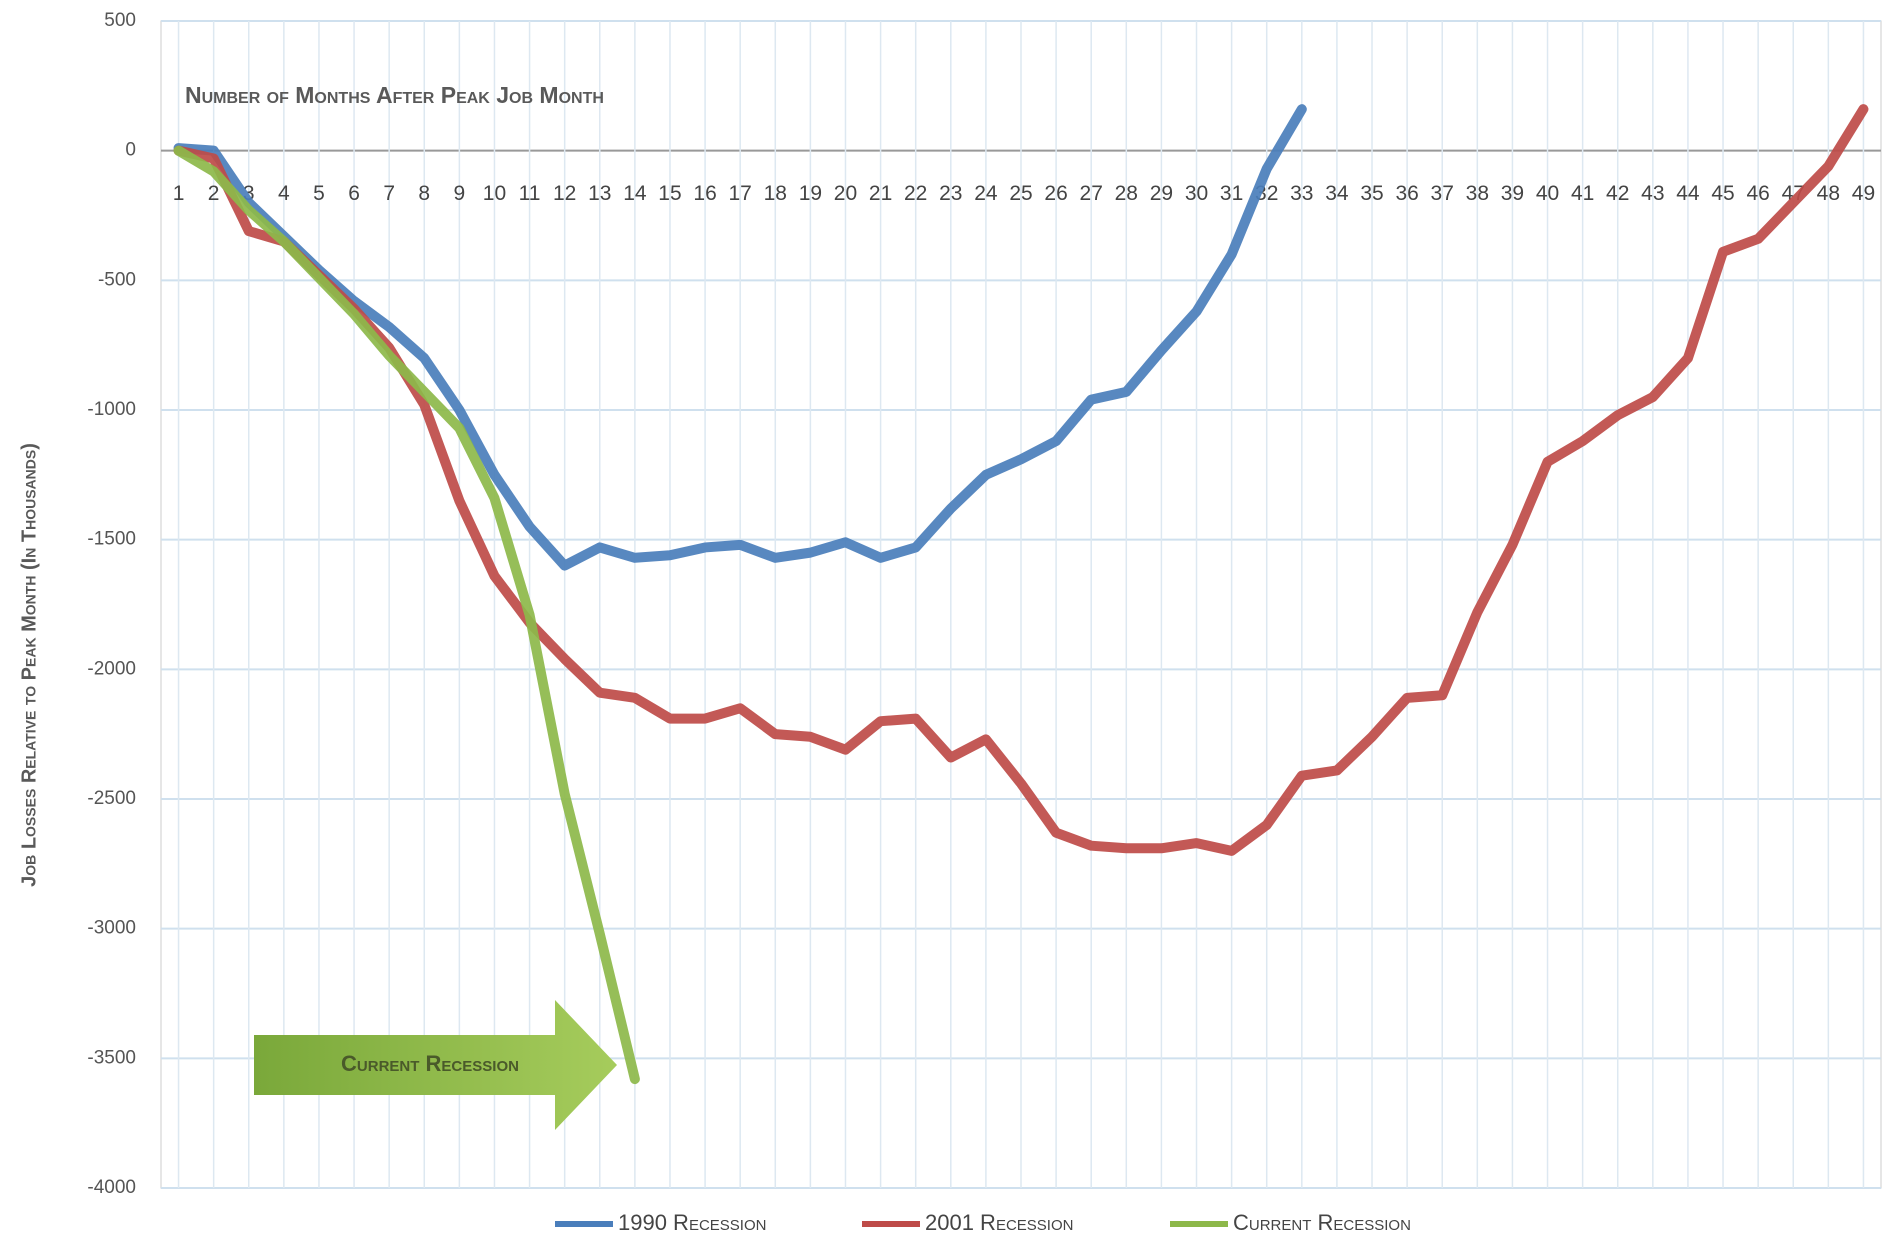 This screenshot has height=1233, width=1888. What do you see at coordinates (775, 193) in the screenshot?
I see `x-tick-label: 18` at bounding box center [775, 193].